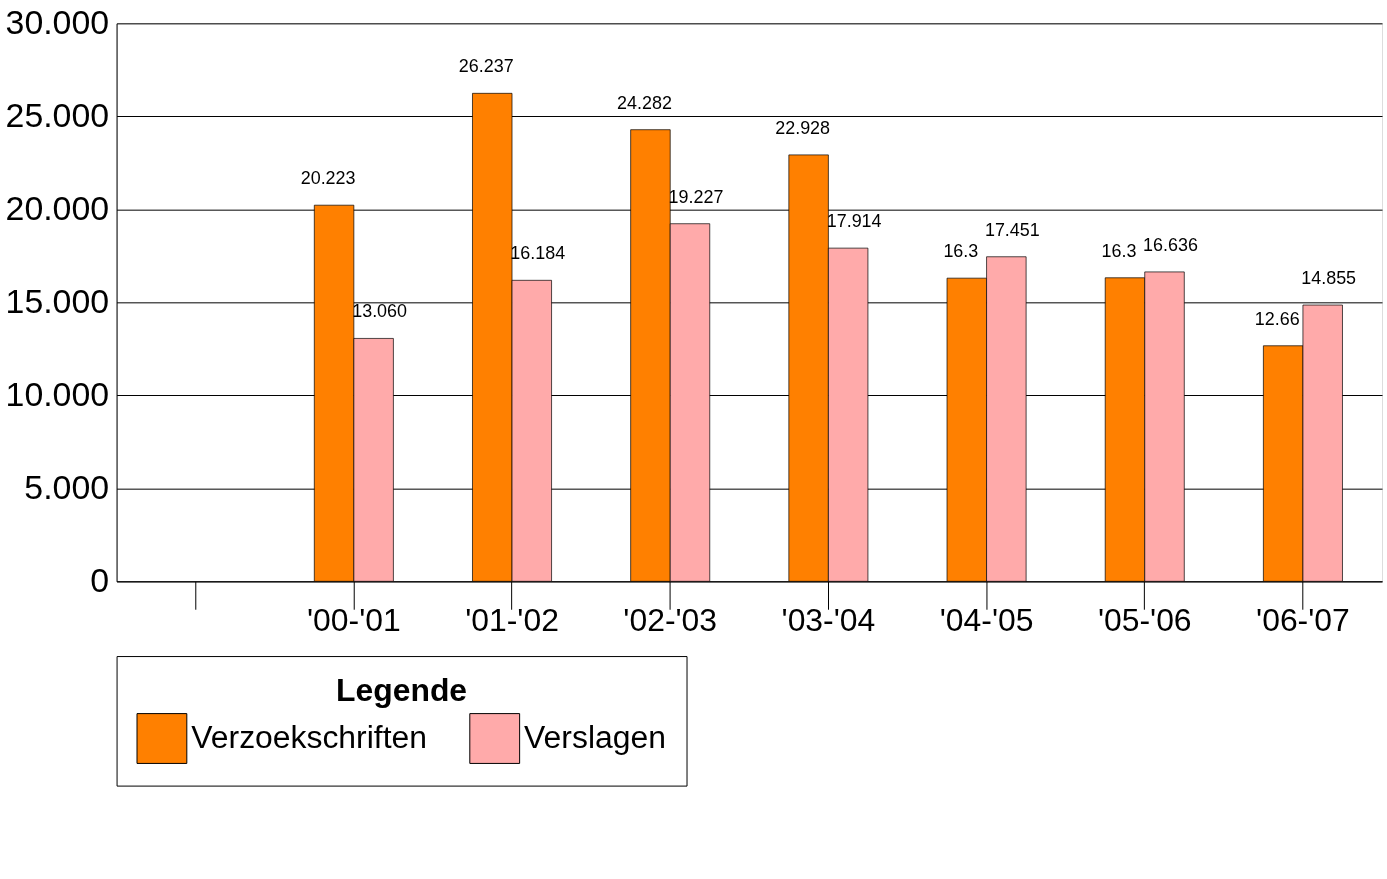  I want to click on x-tick-label: '05-'06, so click(1144, 619).